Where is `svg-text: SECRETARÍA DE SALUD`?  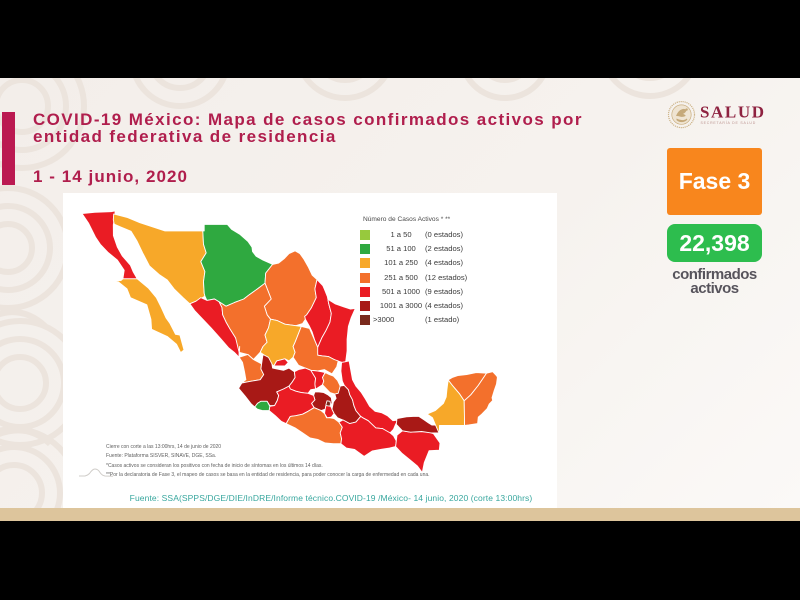 svg-text: SECRETARÍA DE SALUD is located at coordinates (729, 123).